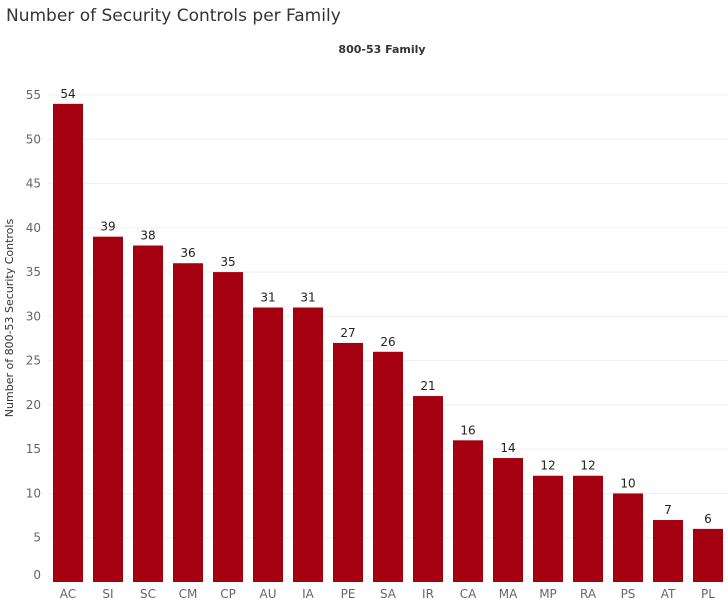 The width and height of the screenshot is (728, 603). What do you see at coordinates (33, 139) in the screenshot?
I see `y-tick-label: 50` at bounding box center [33, 139].